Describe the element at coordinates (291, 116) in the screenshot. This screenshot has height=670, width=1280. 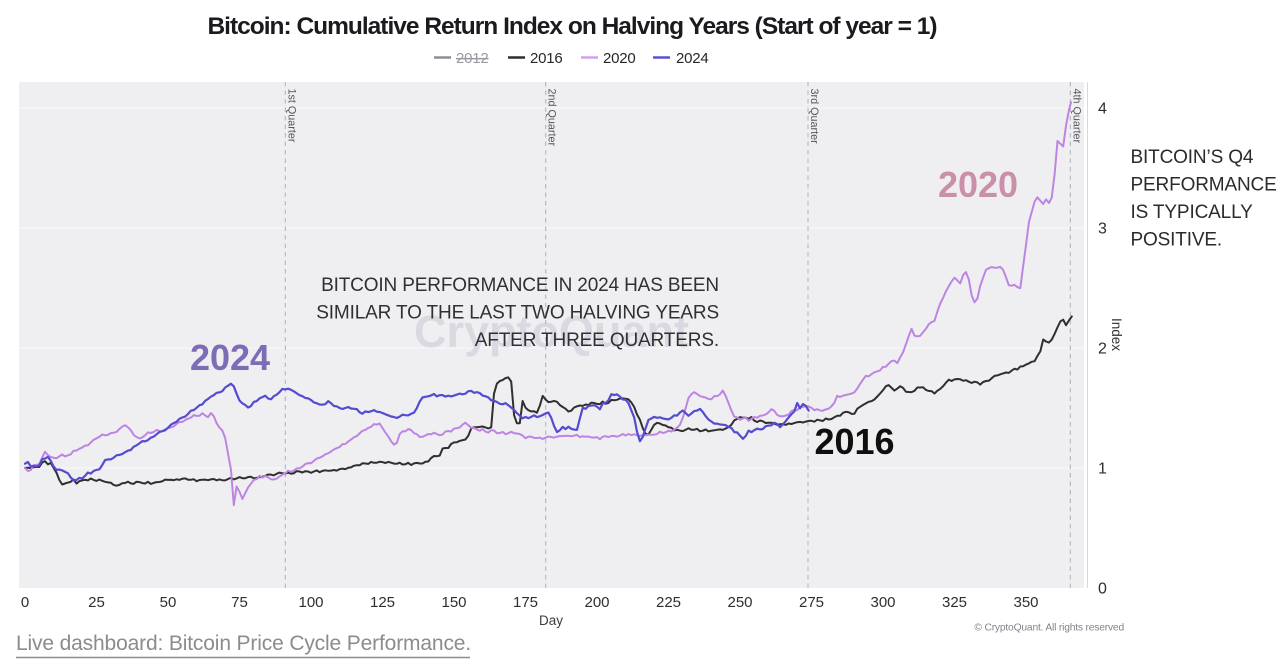
I see `svg-text: 1st Quarter` at that location.